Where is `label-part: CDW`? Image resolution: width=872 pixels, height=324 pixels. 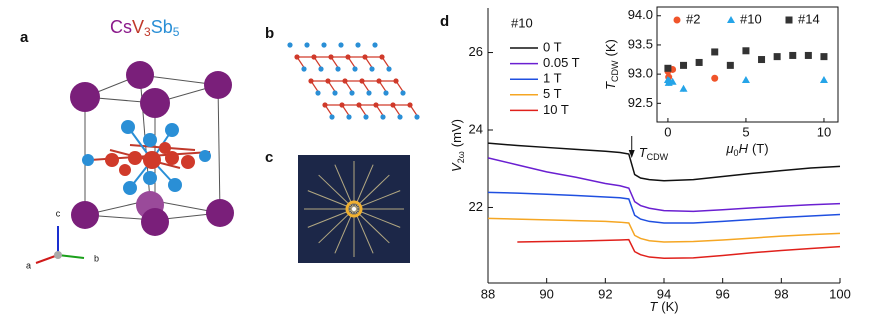
label-part: CDW is located at coordinates (615, 71).